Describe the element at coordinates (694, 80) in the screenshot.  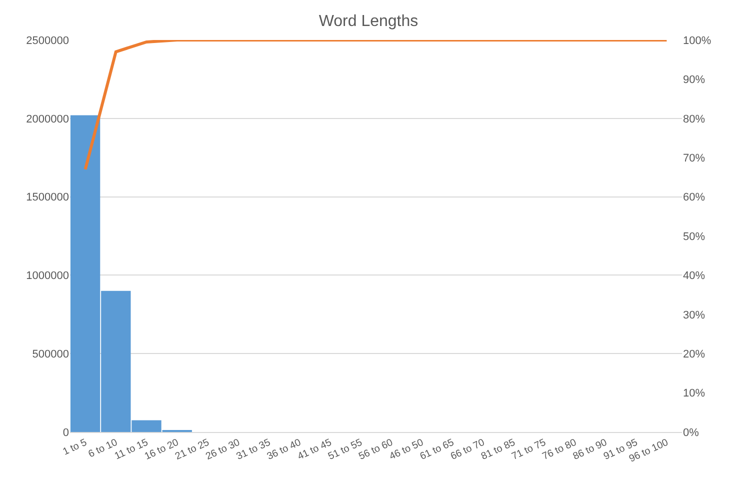
I see `y2-tick-label: 90%` at that location.